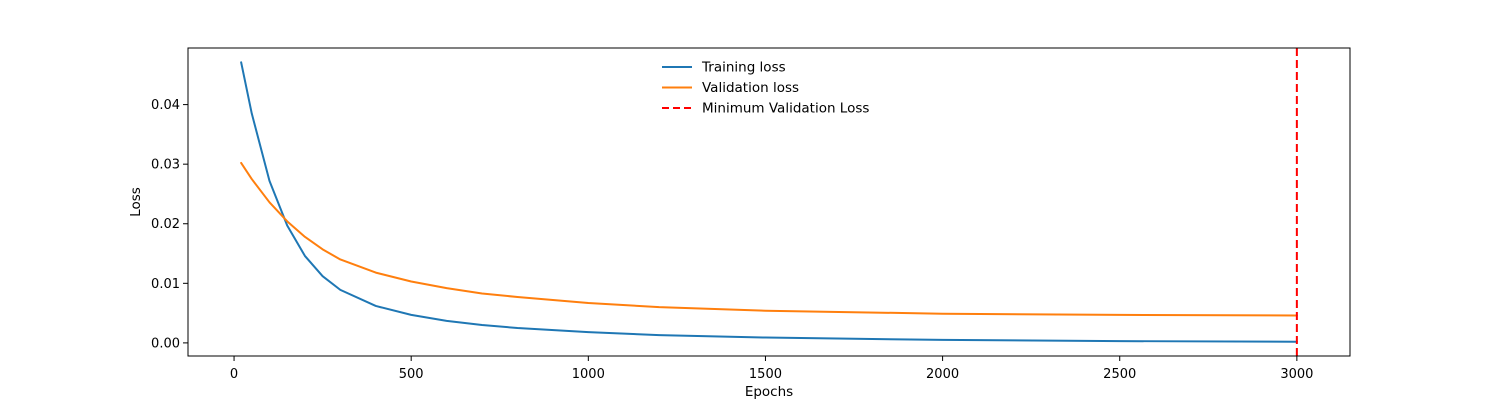 The image size is (1500, 400). Describe the element at coordinates (165, 343) in the screenshot. I see `y-tick-label: 0.00` at that location.